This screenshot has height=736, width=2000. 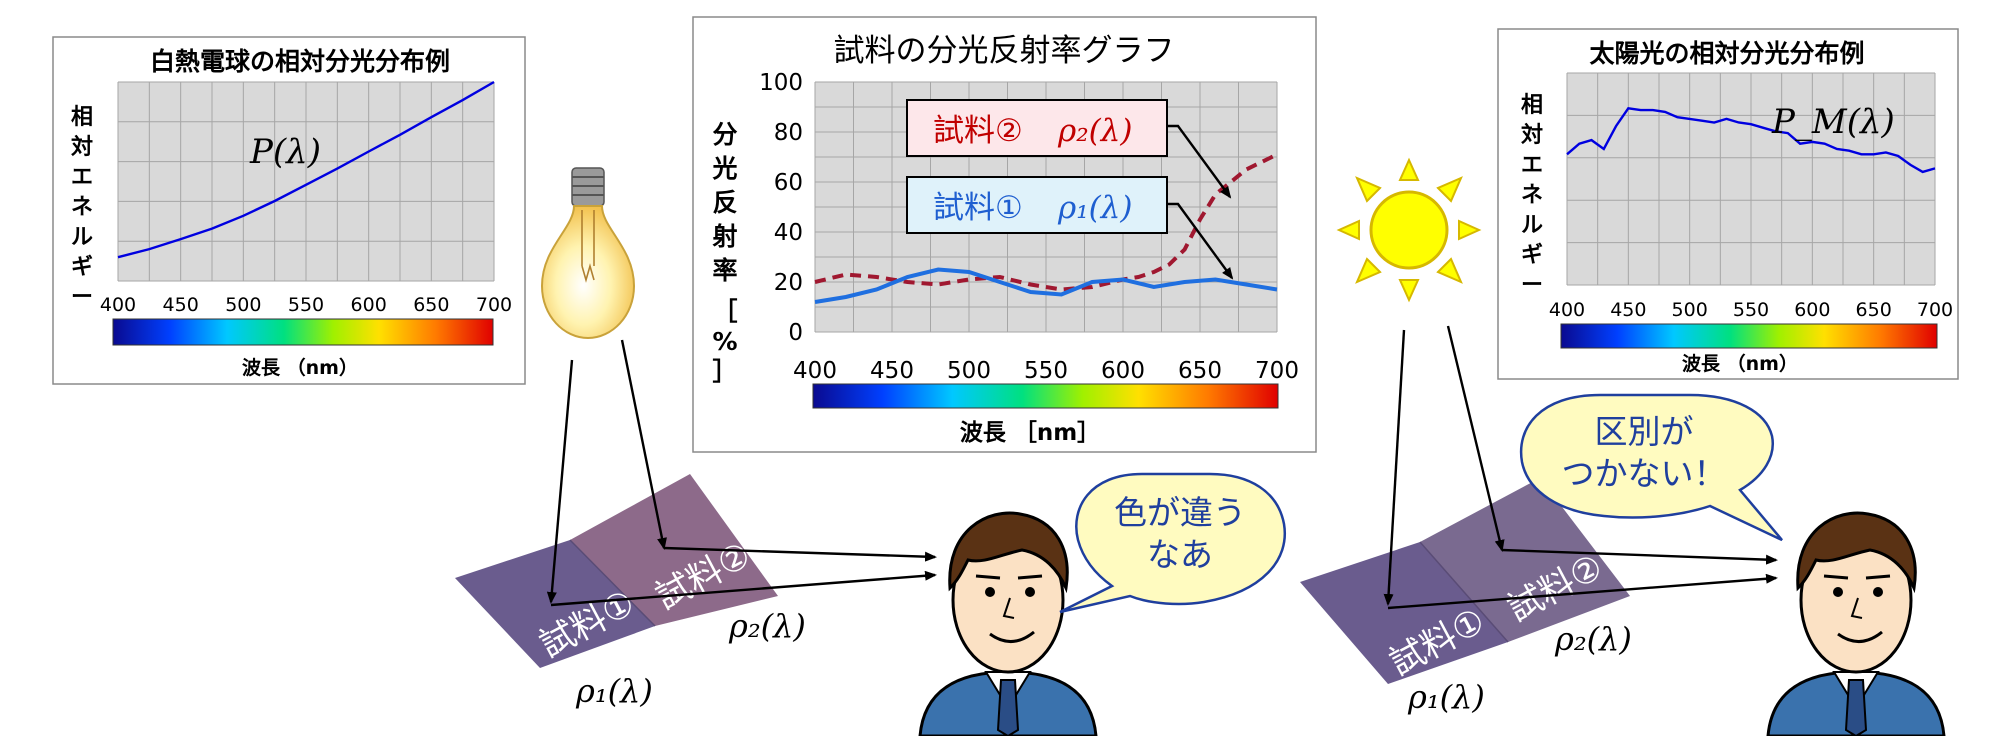 I want to click on samples-left: 試料① 試料② ρ₁(λ) ρ₂(λ), so click(x=630, y=592).